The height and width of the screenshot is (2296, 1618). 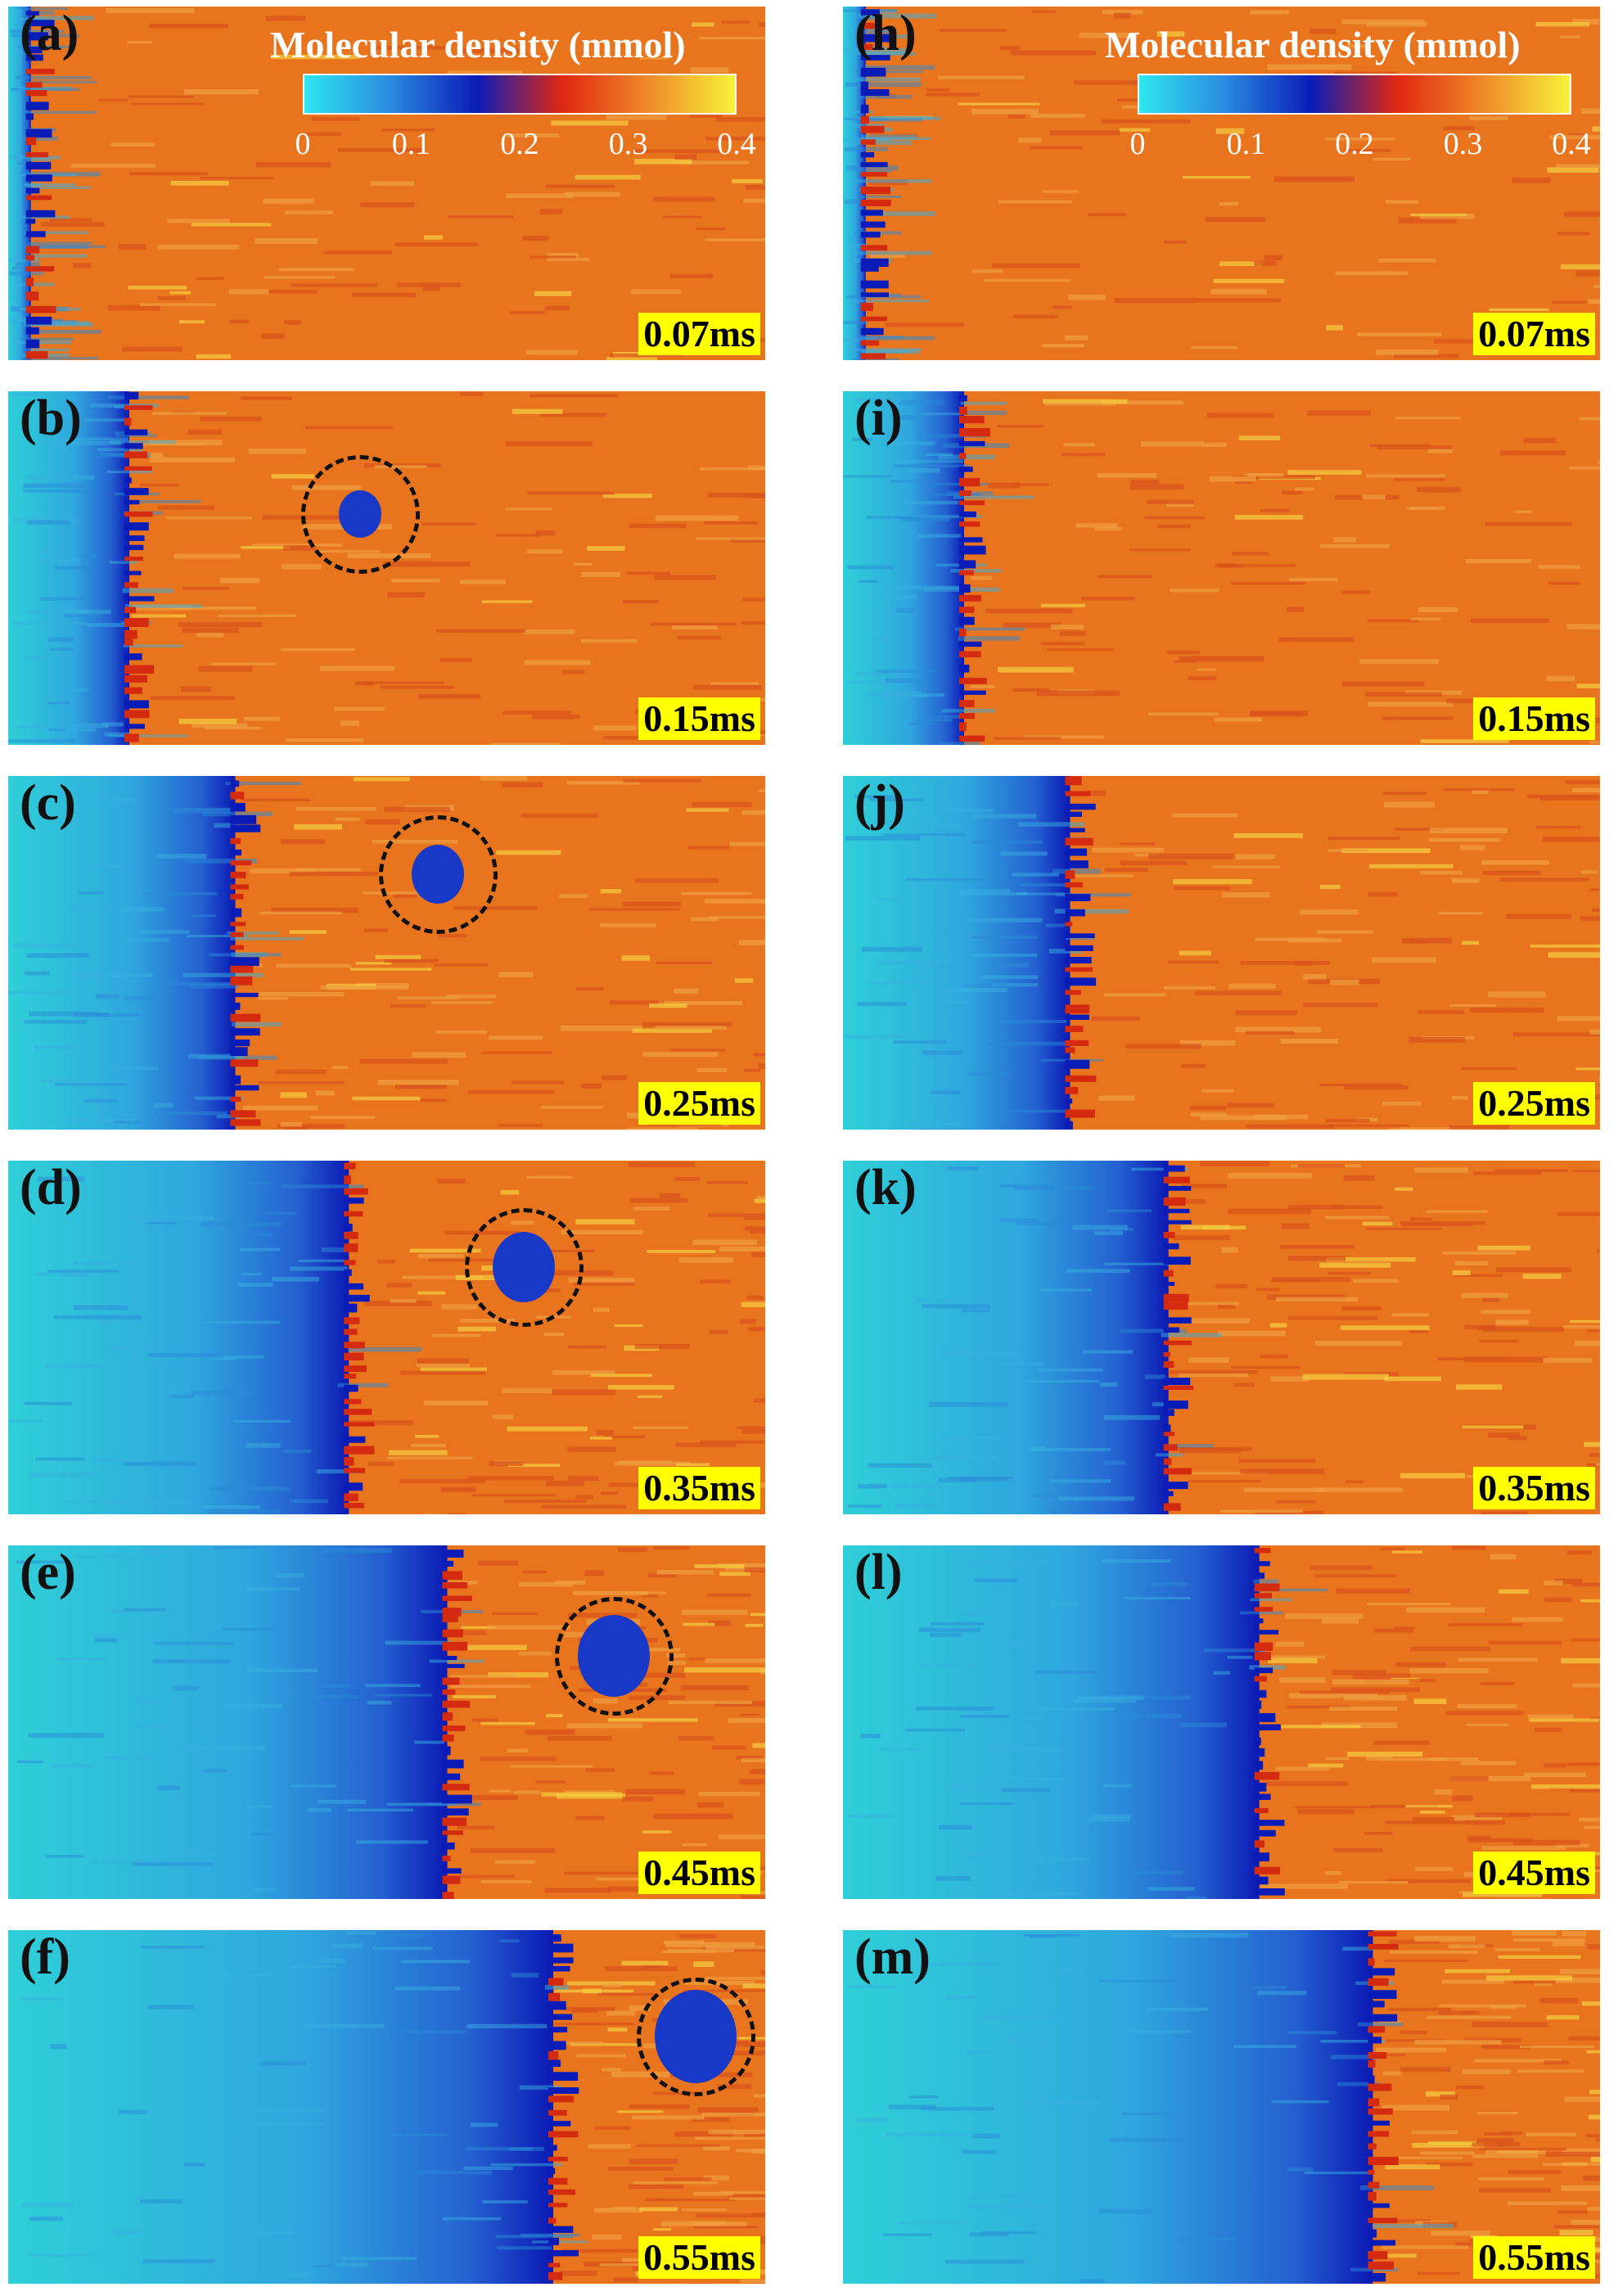 I want to click on panel-j: (j) 0.25ms, so click(x=1221, y=953).